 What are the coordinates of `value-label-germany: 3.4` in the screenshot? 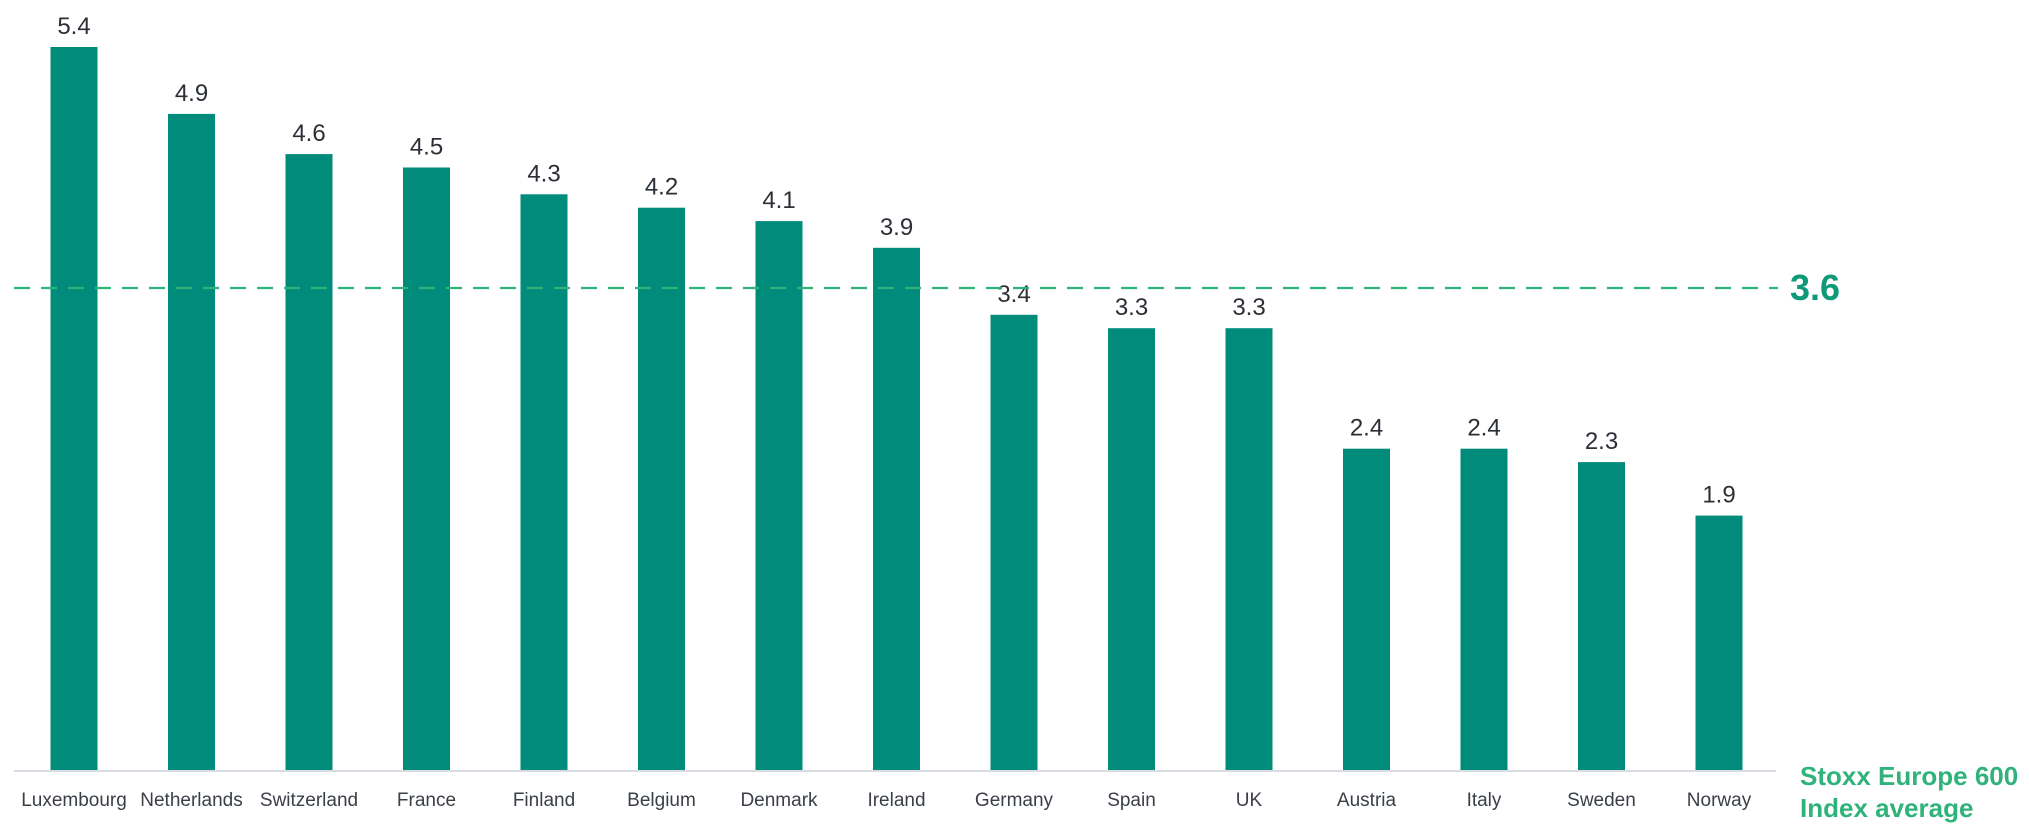 It's located at (1013, 294).